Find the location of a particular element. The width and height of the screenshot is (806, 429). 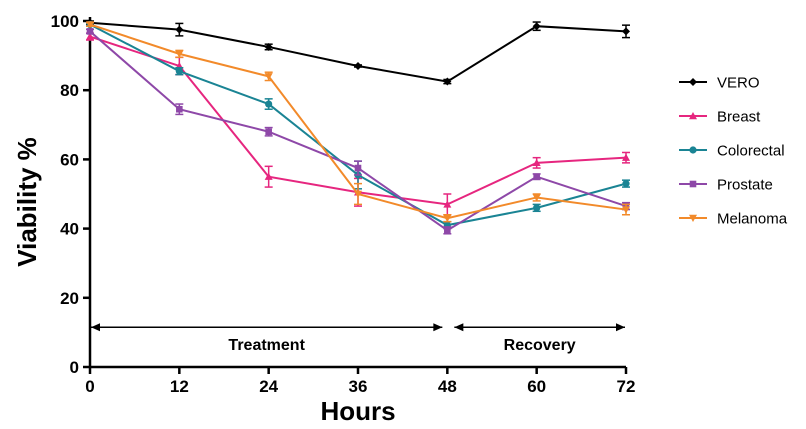

legend-item-vero: VERO is located at coordinates (719, 83).